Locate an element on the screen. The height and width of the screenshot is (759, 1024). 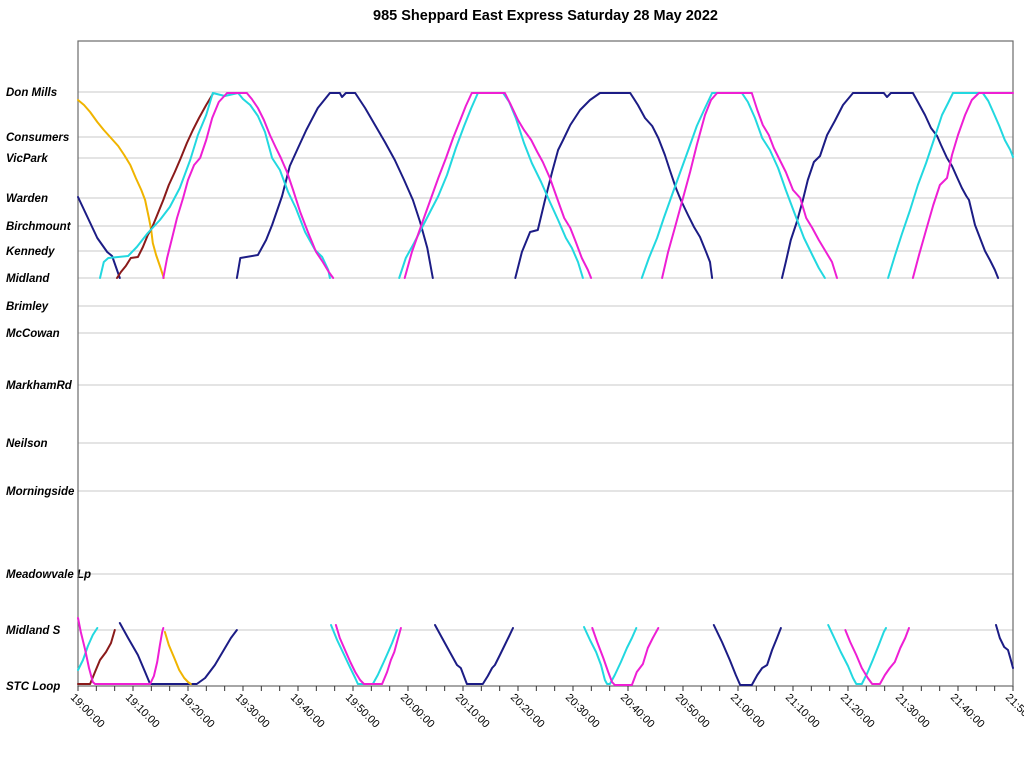
x-axis-time-label: 19:00:00 is located at coordinates (87, 711).